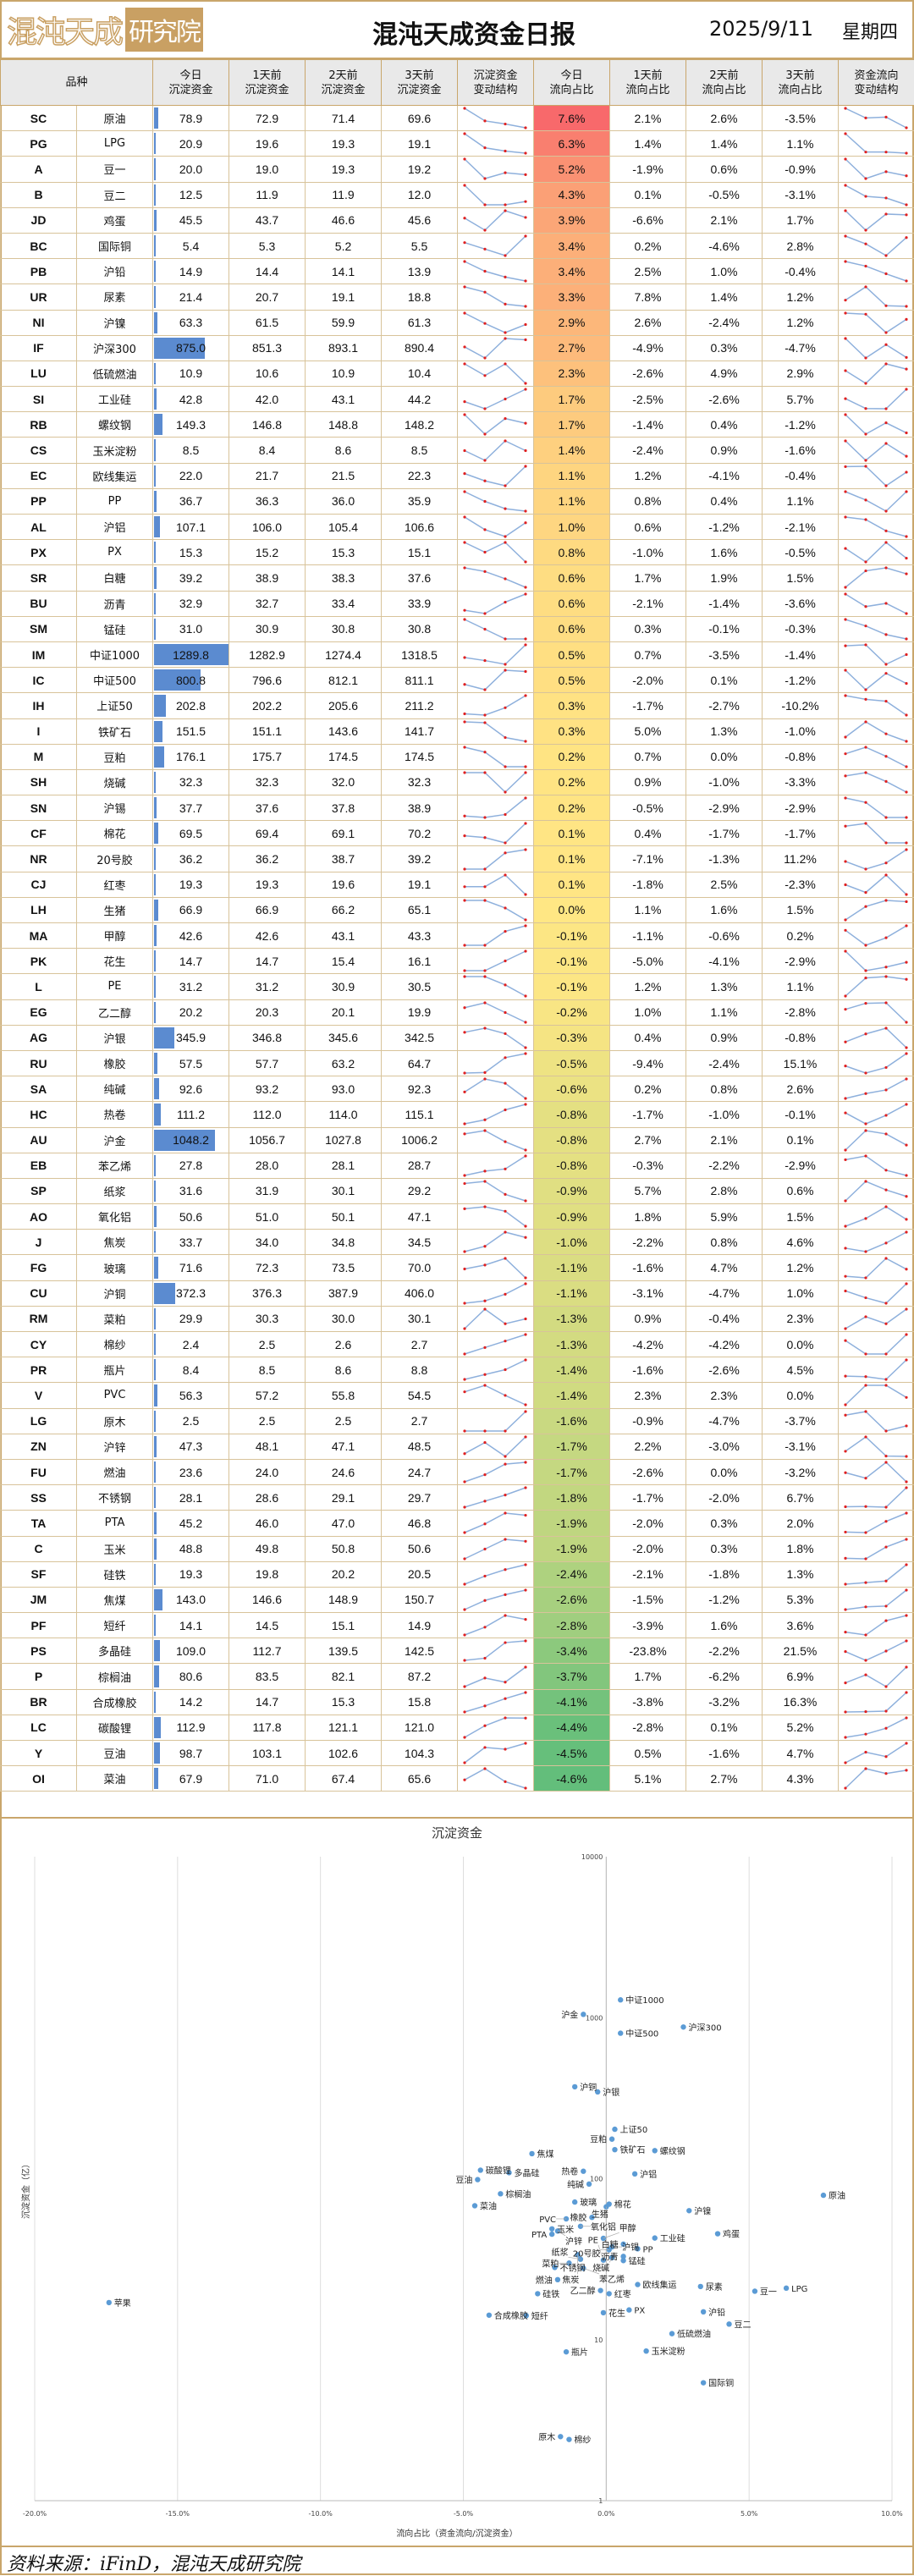  What do you see at coordinates (648, 322) in the screenshot?
I see `flow-1d-ago: 2.6%` at bounding box center [648, 322].